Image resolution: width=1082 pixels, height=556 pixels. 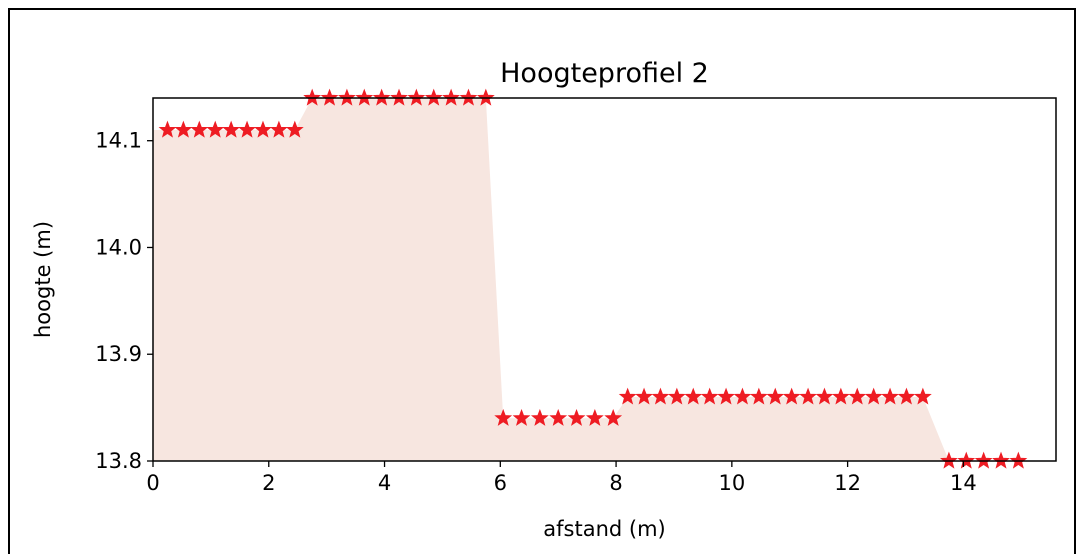 What do you see at coordinates (963, 483) in the screenshot?
I see `x-tick-label: 14` at bounding box center [963, 483].